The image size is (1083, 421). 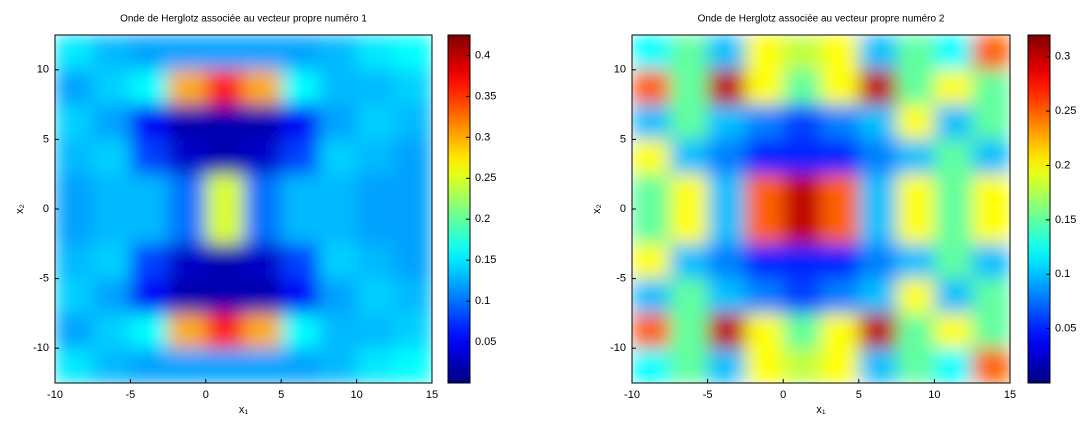 I want to click on colorbar-tick-label: 0.2, so click(x=1062, y=165).